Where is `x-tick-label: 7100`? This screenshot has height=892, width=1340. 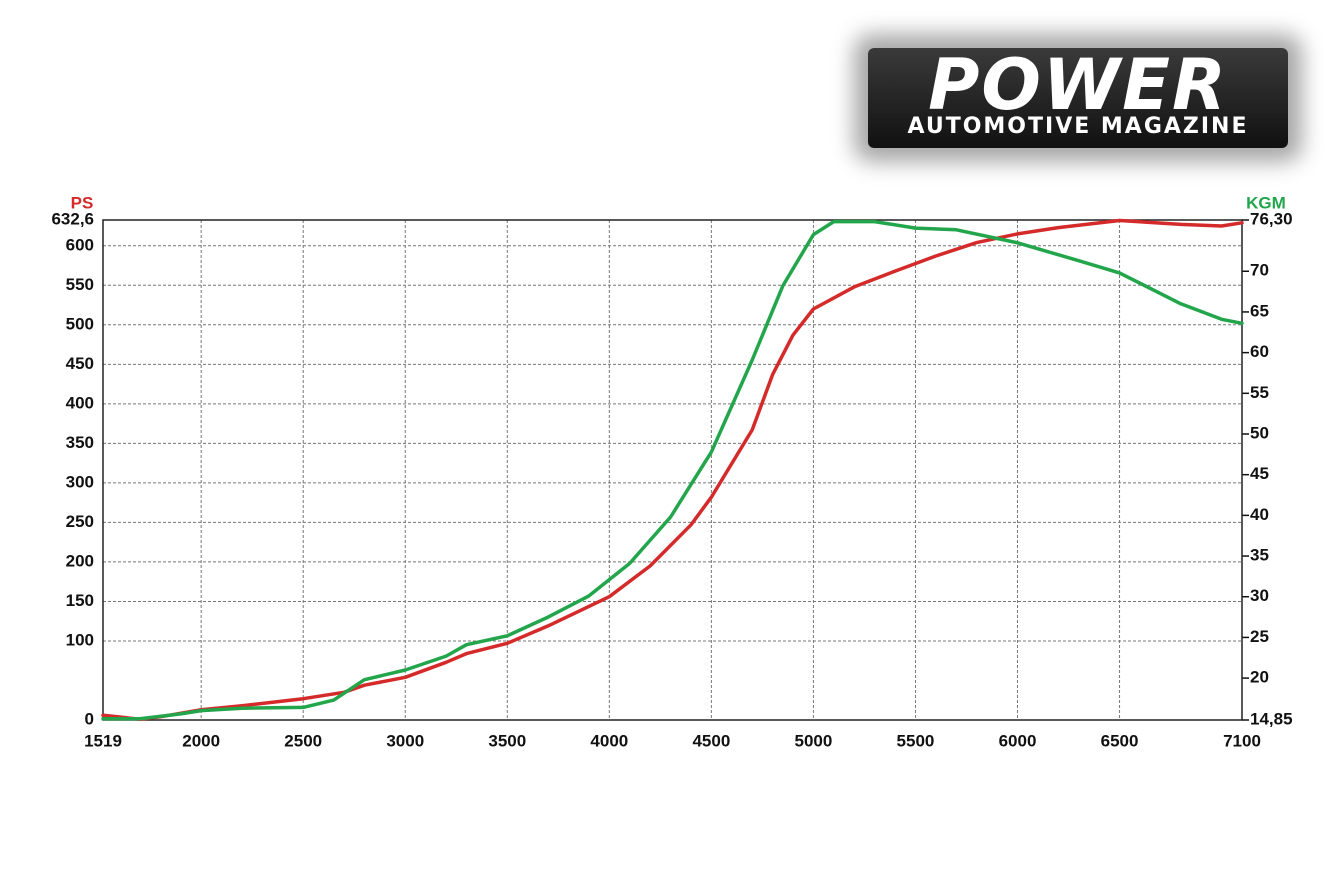 x-tick-label: 7100 is located at coordinates (1242, 740).